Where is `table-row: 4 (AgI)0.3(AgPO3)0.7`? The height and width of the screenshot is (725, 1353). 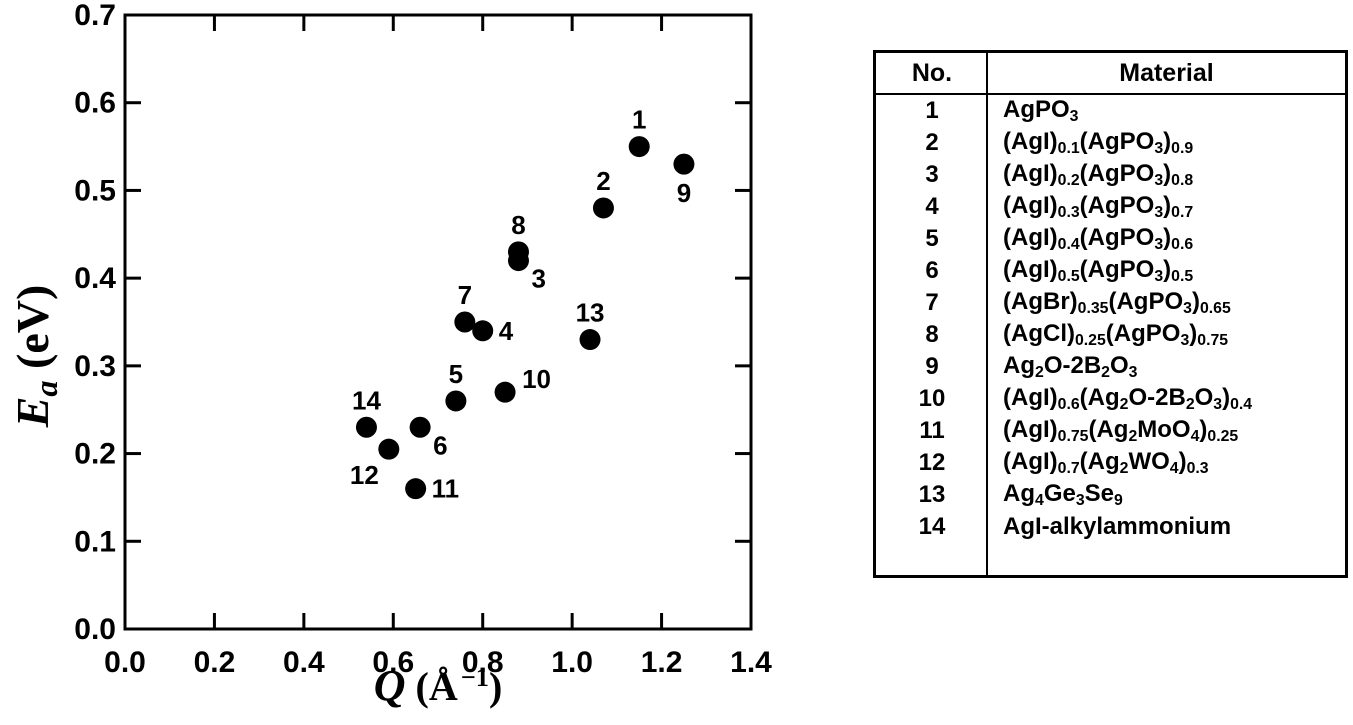 table-row: 4 (AgI)0.3(AgPO3)0.7 is located at coordinates (1110, 207).